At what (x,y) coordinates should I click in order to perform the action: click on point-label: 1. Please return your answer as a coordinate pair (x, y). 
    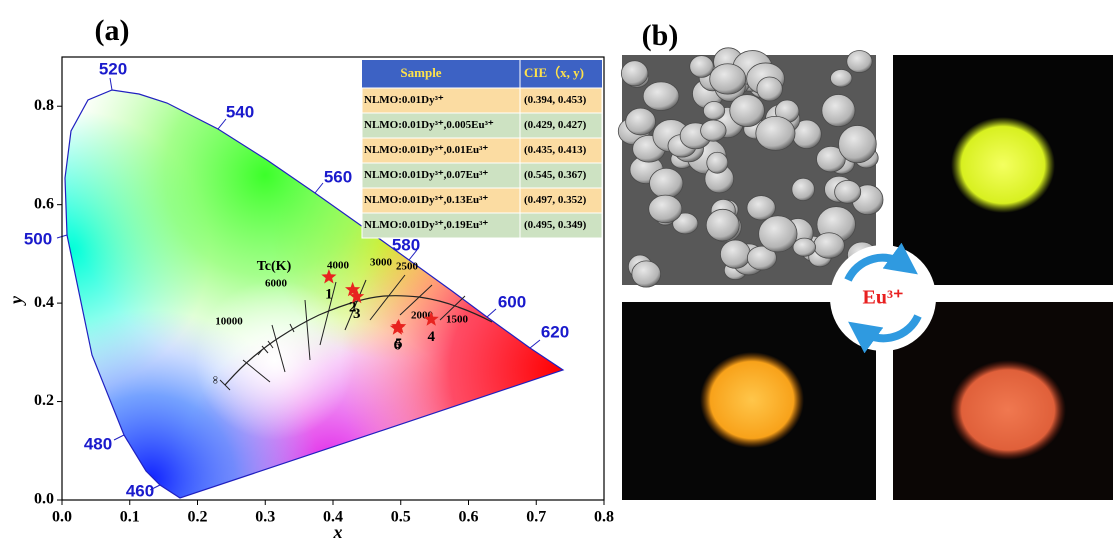
    Looking at the image, I should click on (329, 294).